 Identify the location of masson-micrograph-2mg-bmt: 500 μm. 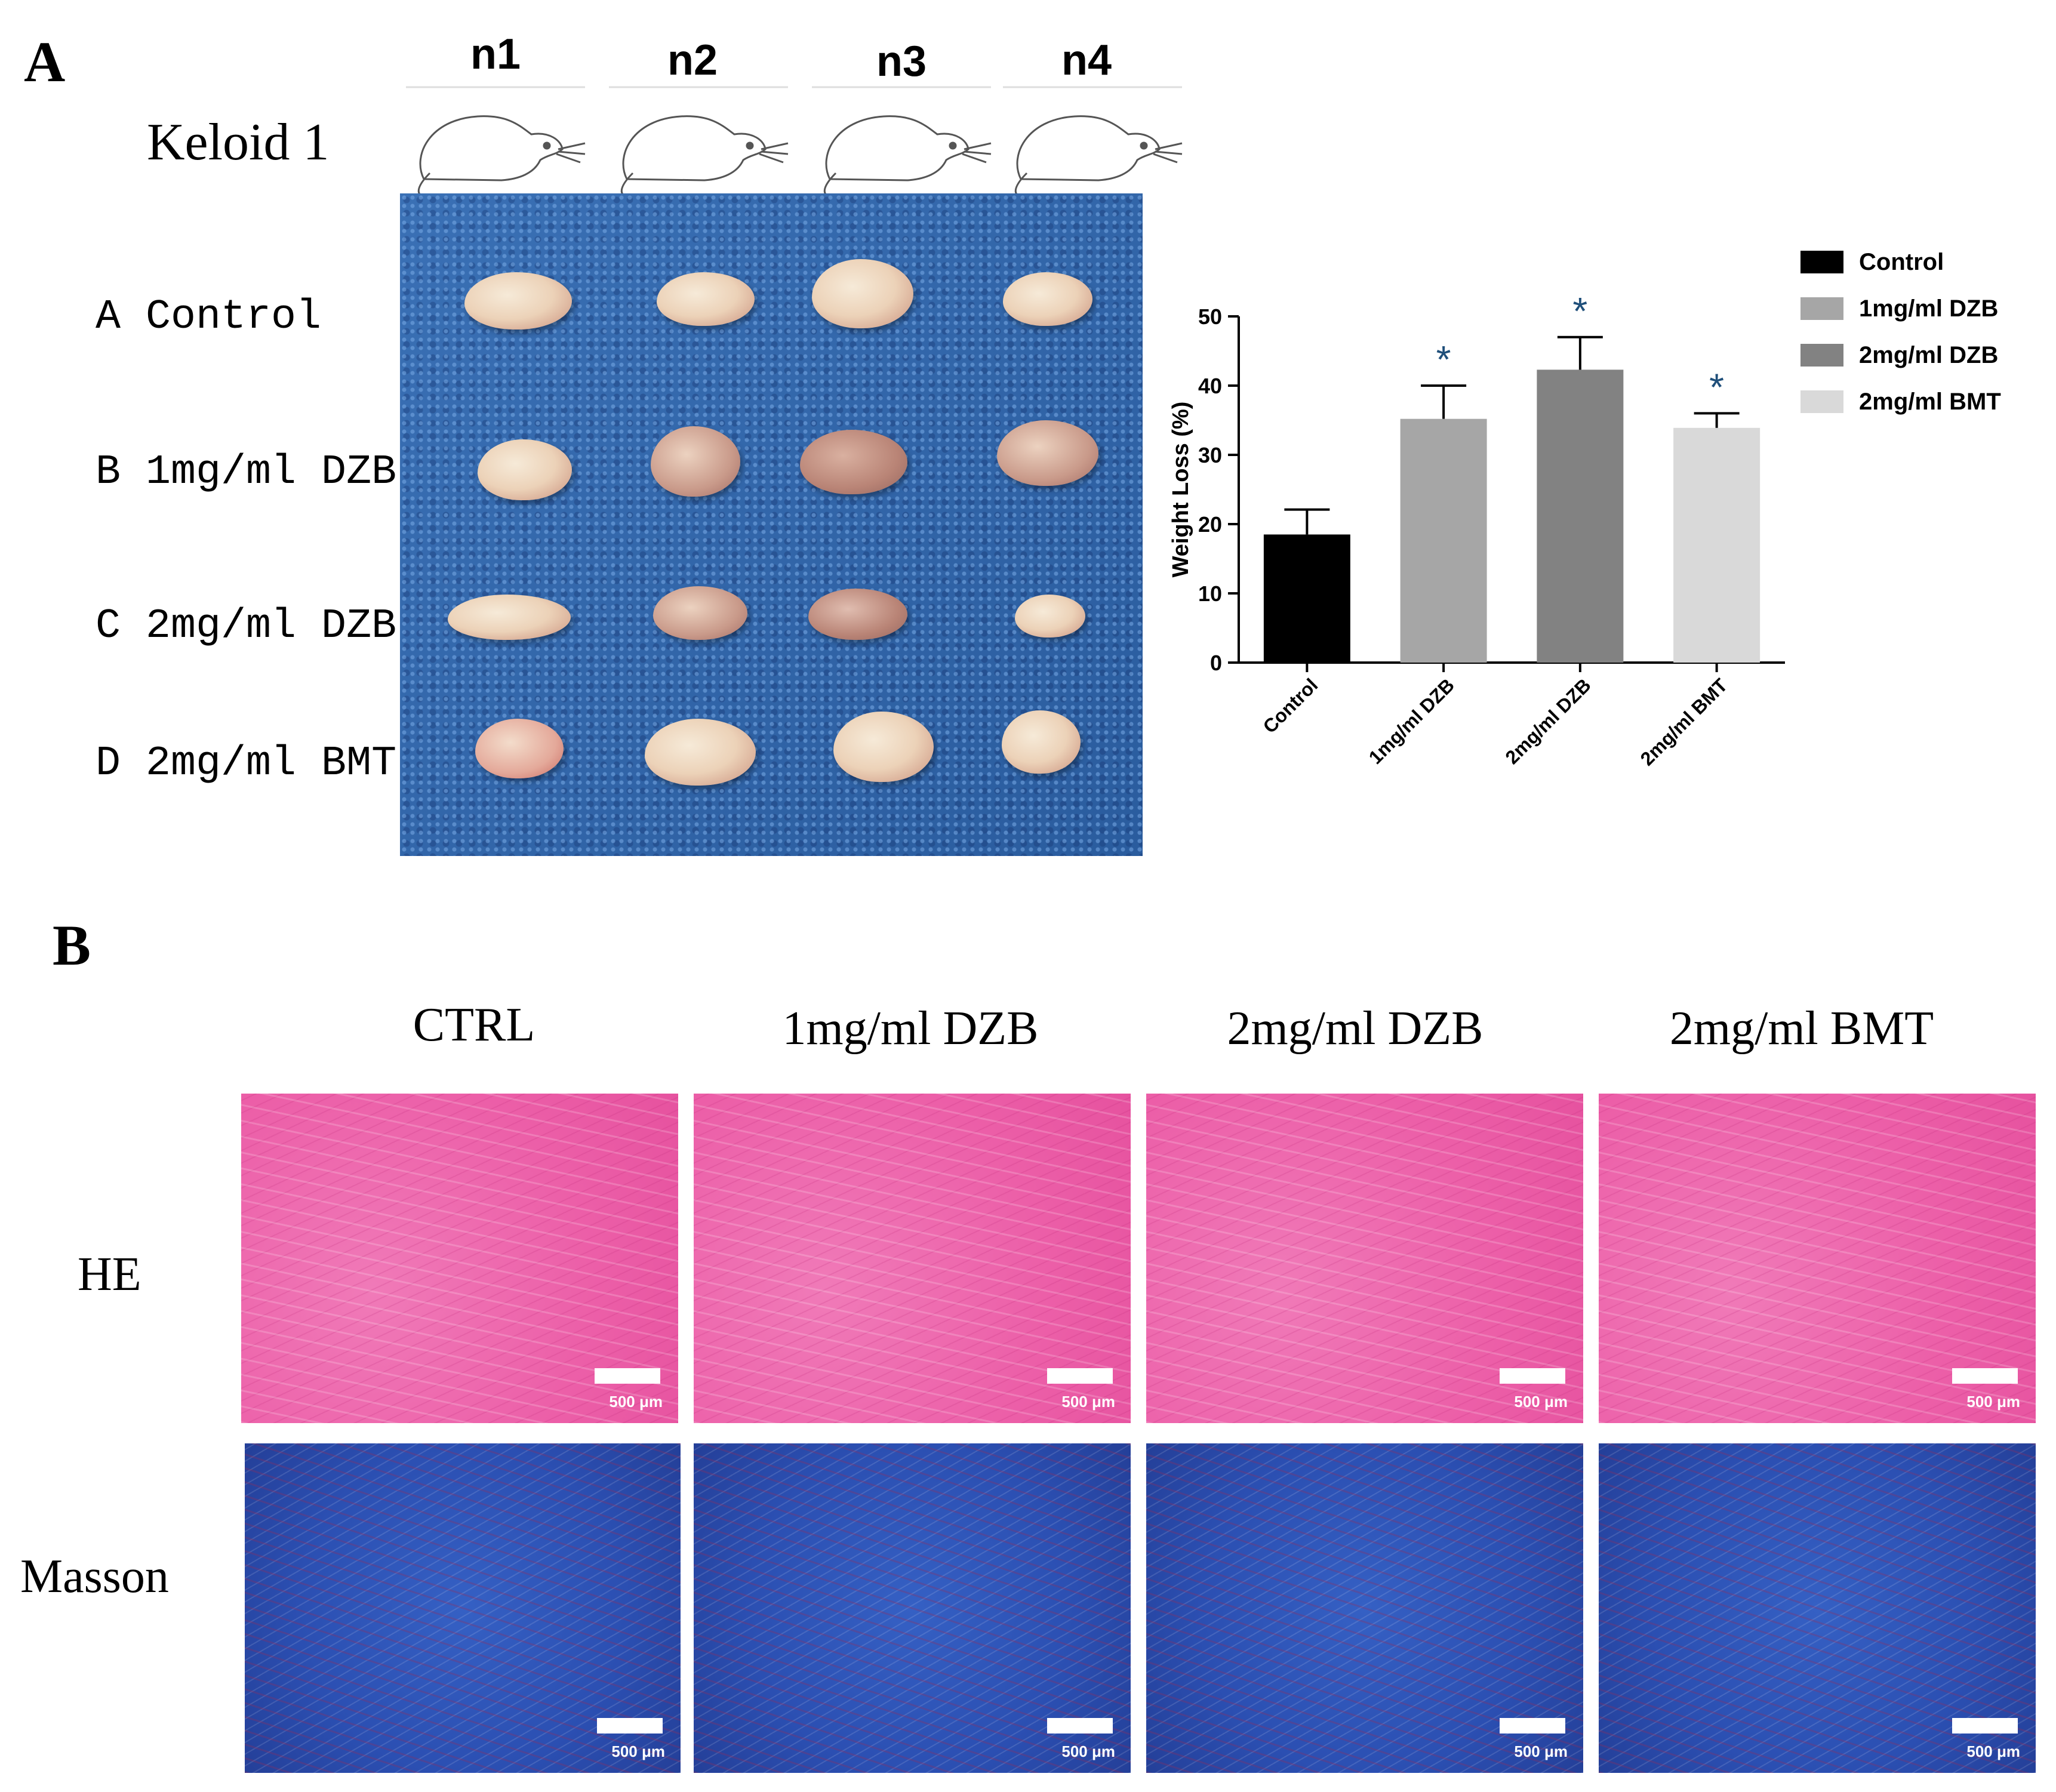
(1817, 1608).